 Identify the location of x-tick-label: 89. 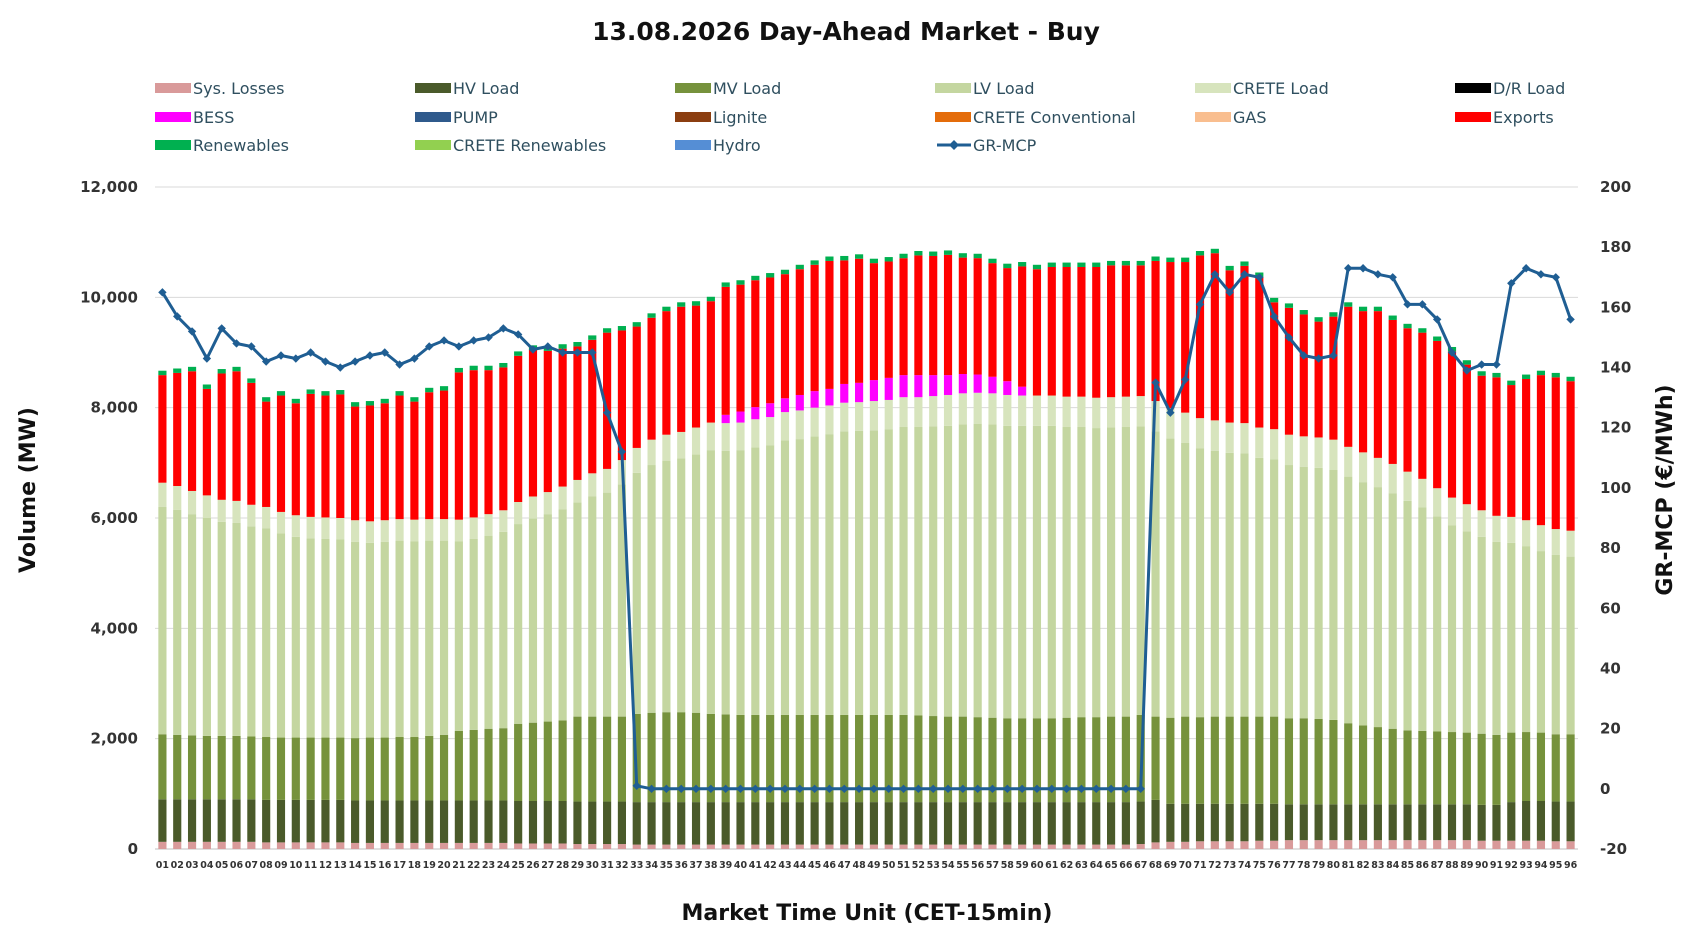
(1466, 865).